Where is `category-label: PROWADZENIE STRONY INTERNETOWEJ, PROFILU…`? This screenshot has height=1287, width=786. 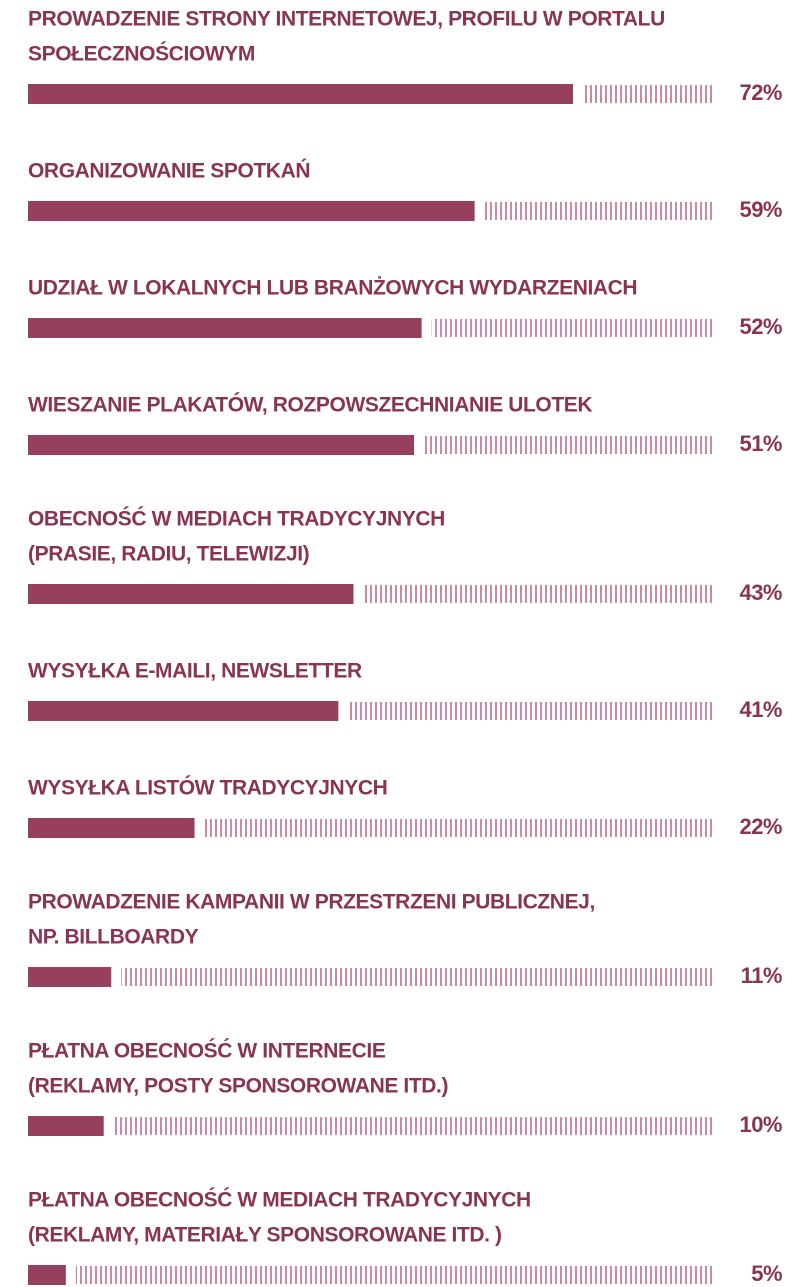 category-label: PROWADZENIE STRONY INTERNETOWEJ, PROFILU… is located at coordinates (346, 19).